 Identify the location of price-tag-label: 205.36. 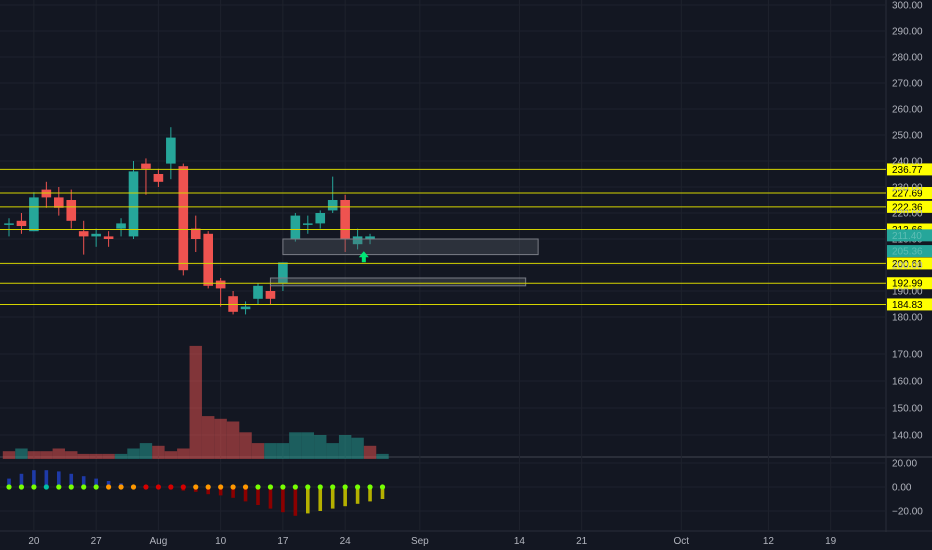
(907, 252).